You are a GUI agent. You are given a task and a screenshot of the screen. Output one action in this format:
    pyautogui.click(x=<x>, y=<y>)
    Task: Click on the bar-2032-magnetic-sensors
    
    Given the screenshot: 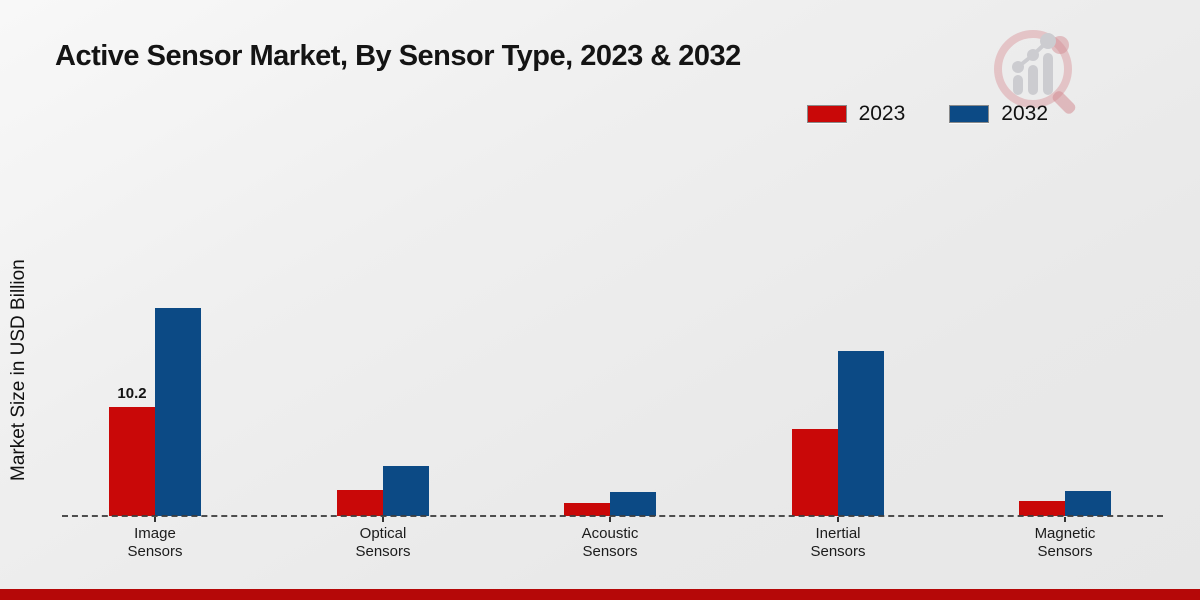 What is the action you would take?
    pyautogui.click(x=1088, y=503)
    